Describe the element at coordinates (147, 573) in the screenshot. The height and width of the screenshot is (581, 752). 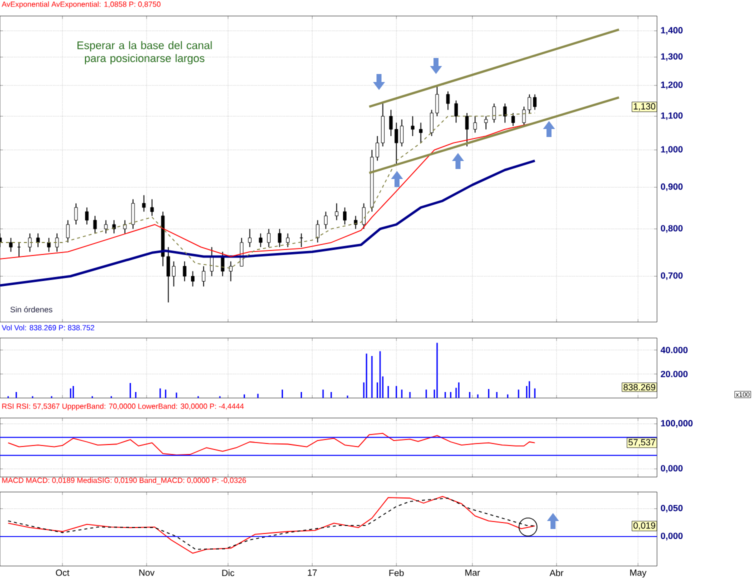
I see `x-tick-label: Nov` at that location.